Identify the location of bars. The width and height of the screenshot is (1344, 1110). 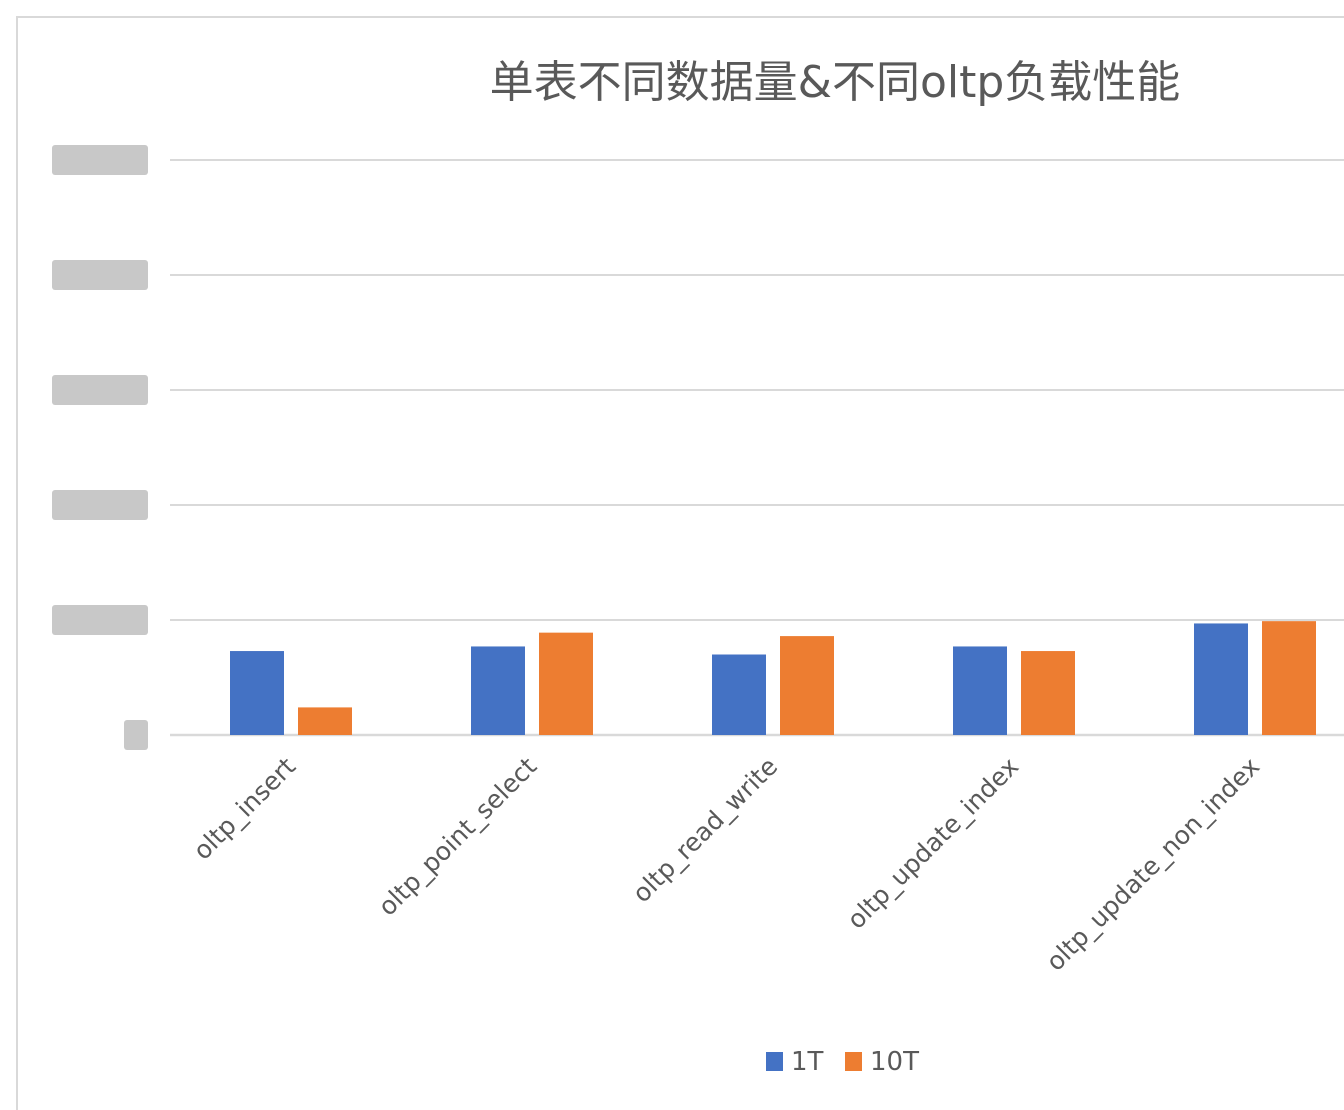
(773, 678).